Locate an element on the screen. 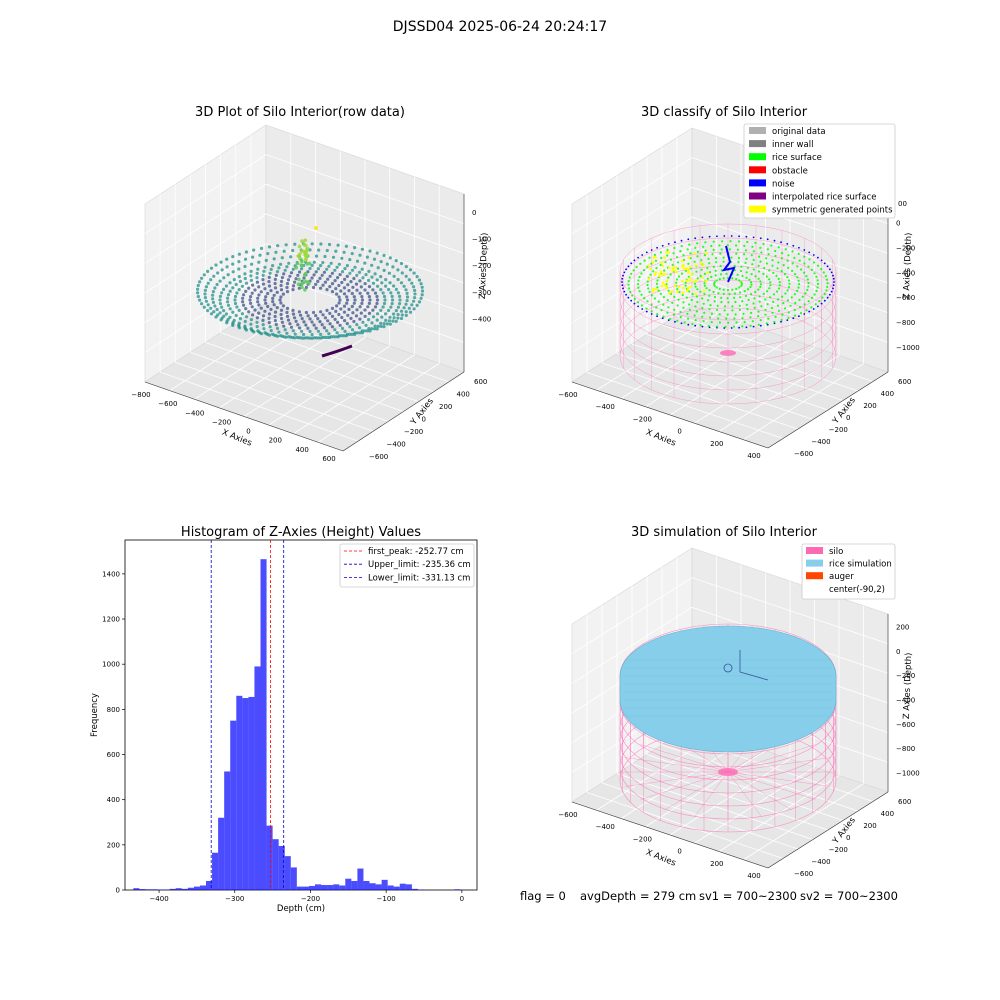 The image size is (1000, 1000). silo-floor-spoke is located at coordinates (684, 785).